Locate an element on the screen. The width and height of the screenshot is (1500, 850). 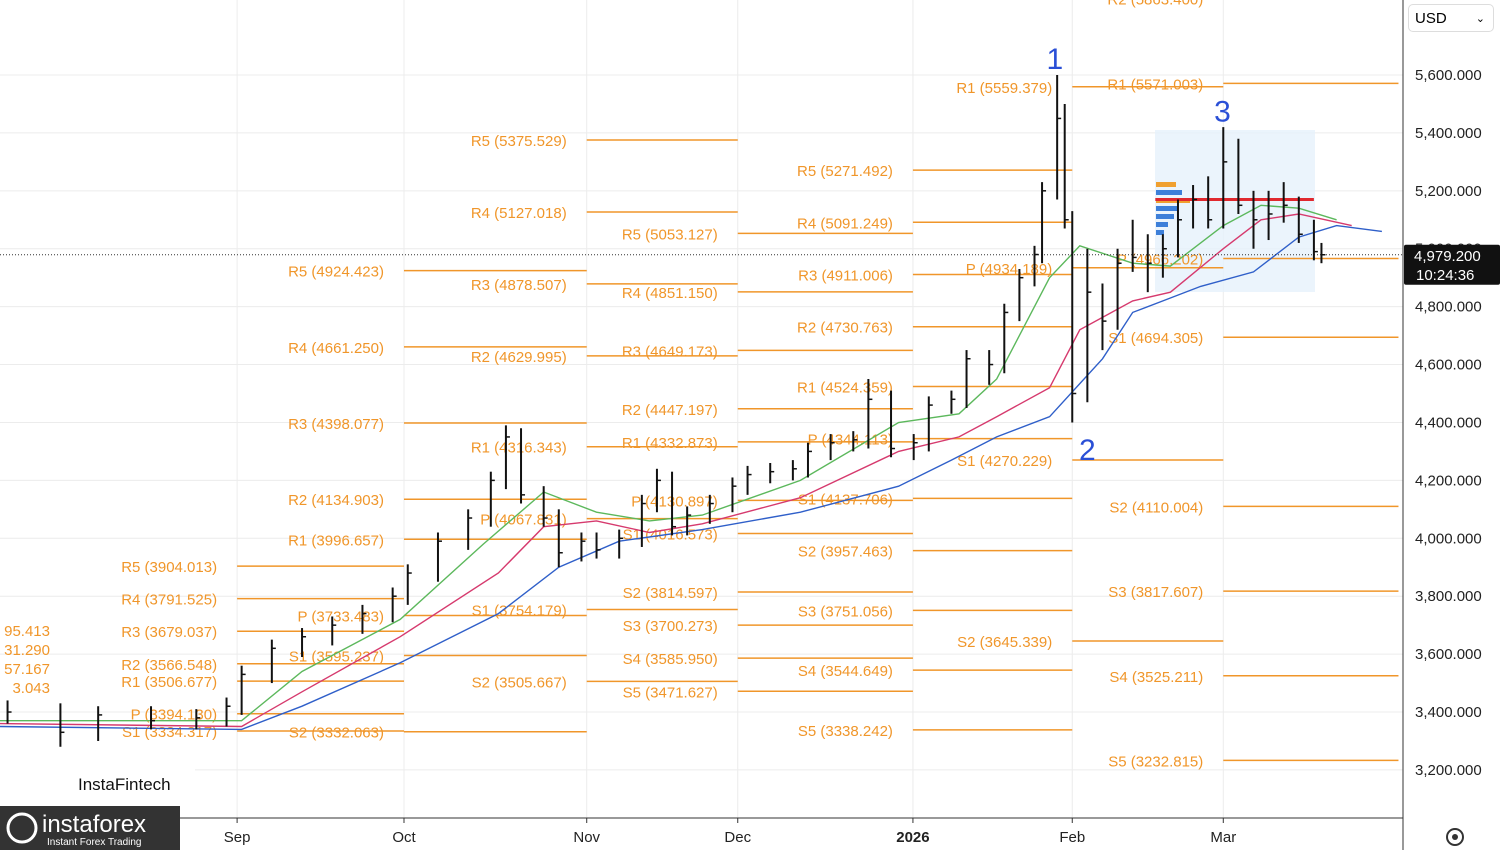
pivot-label: R1 (4332.873) is located at coordinates (670, 443).